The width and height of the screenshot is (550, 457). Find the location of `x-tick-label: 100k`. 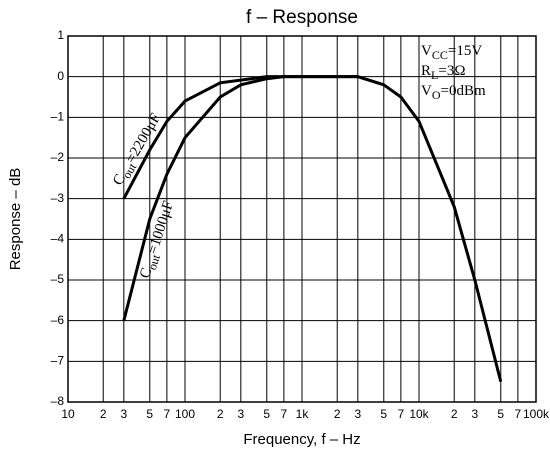

x-tick-label: 100k is located at coordinates (536, 414).